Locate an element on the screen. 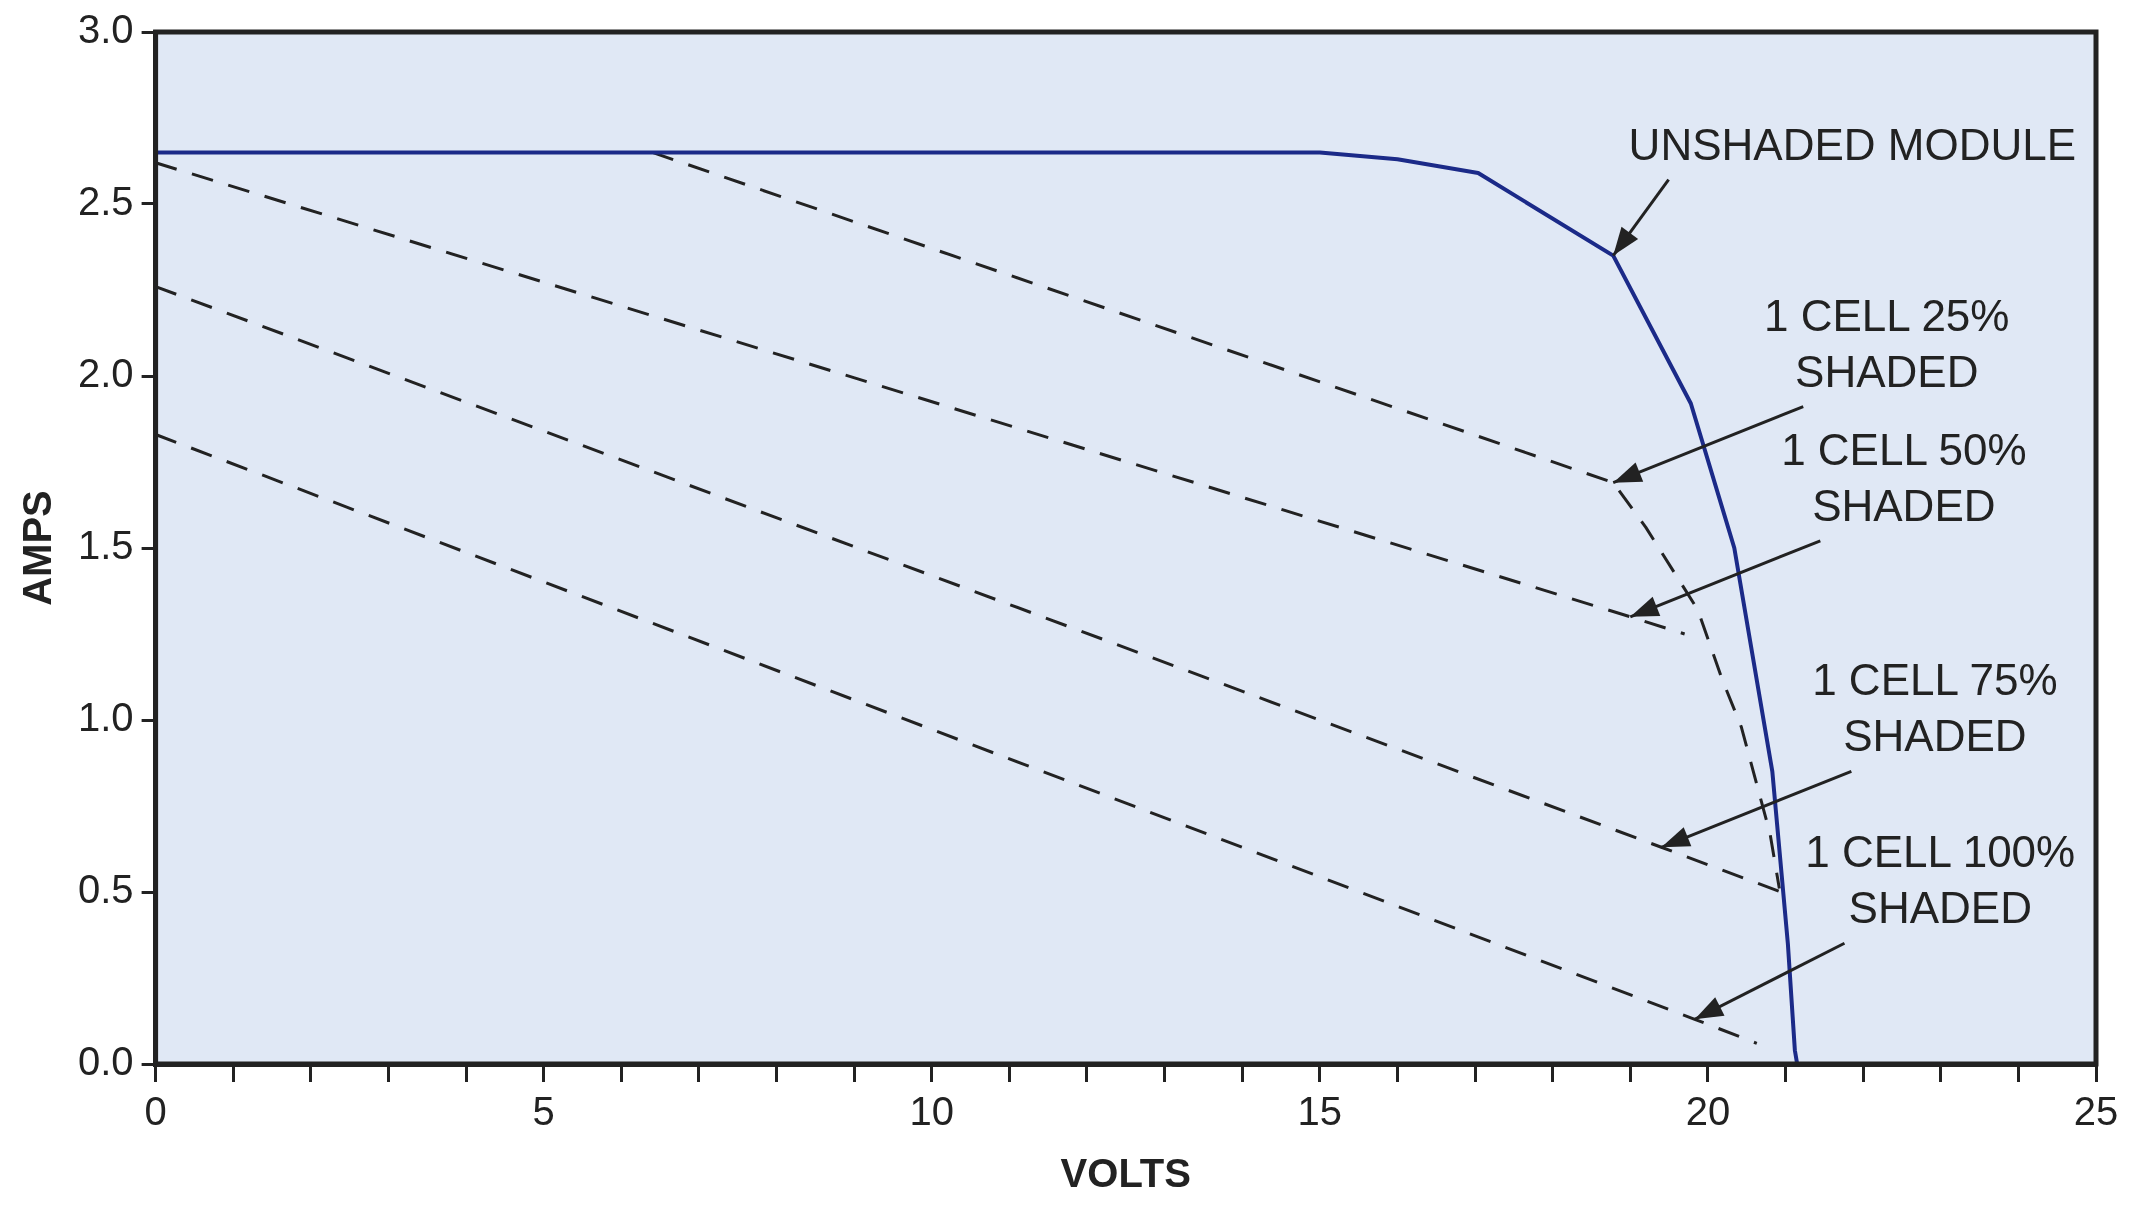  annotation: 1 CELL 100% SHADED is located at coordinates (1940, 880).